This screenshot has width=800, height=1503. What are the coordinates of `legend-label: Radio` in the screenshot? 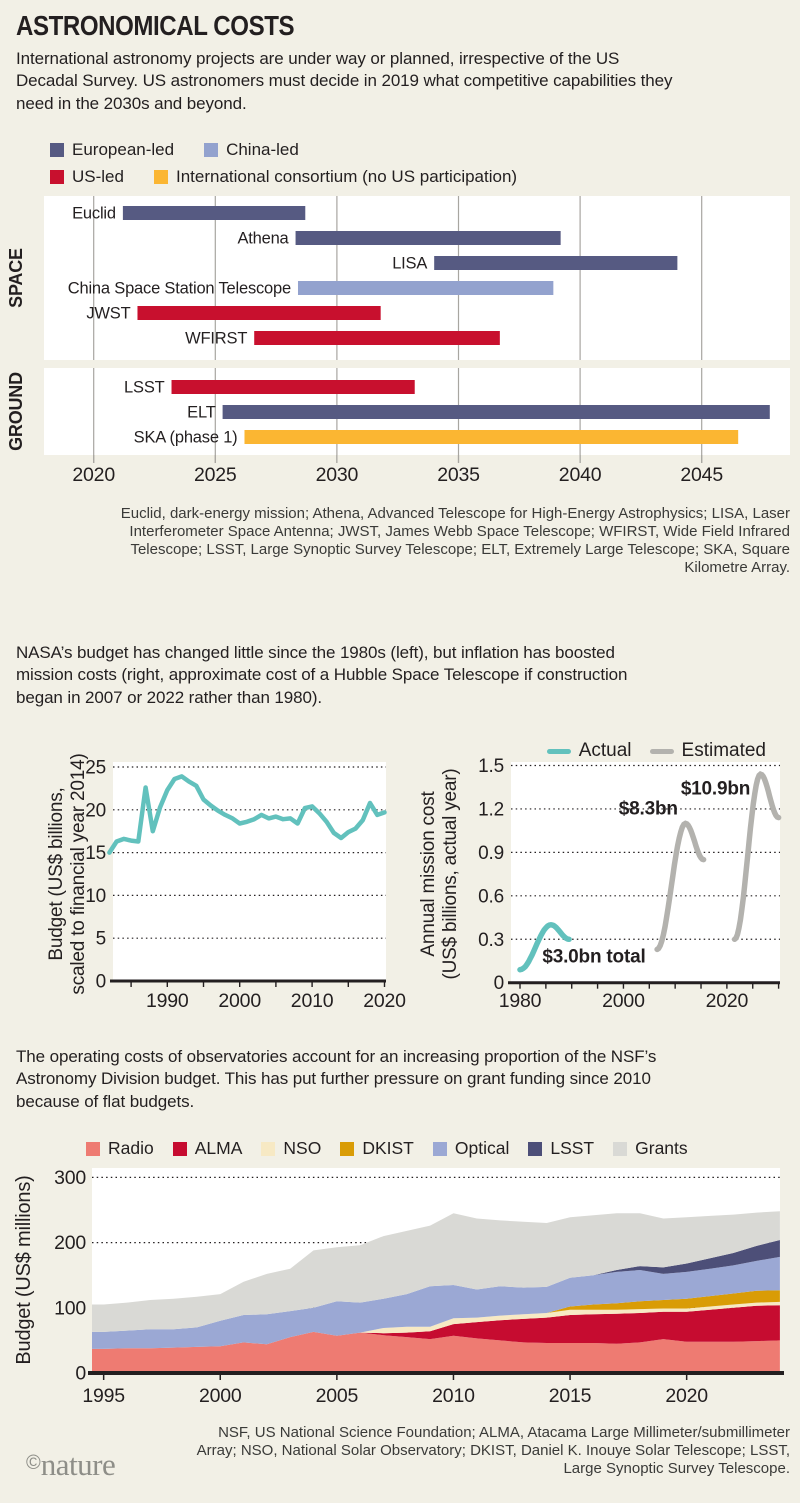 It's located at (131, 1148).